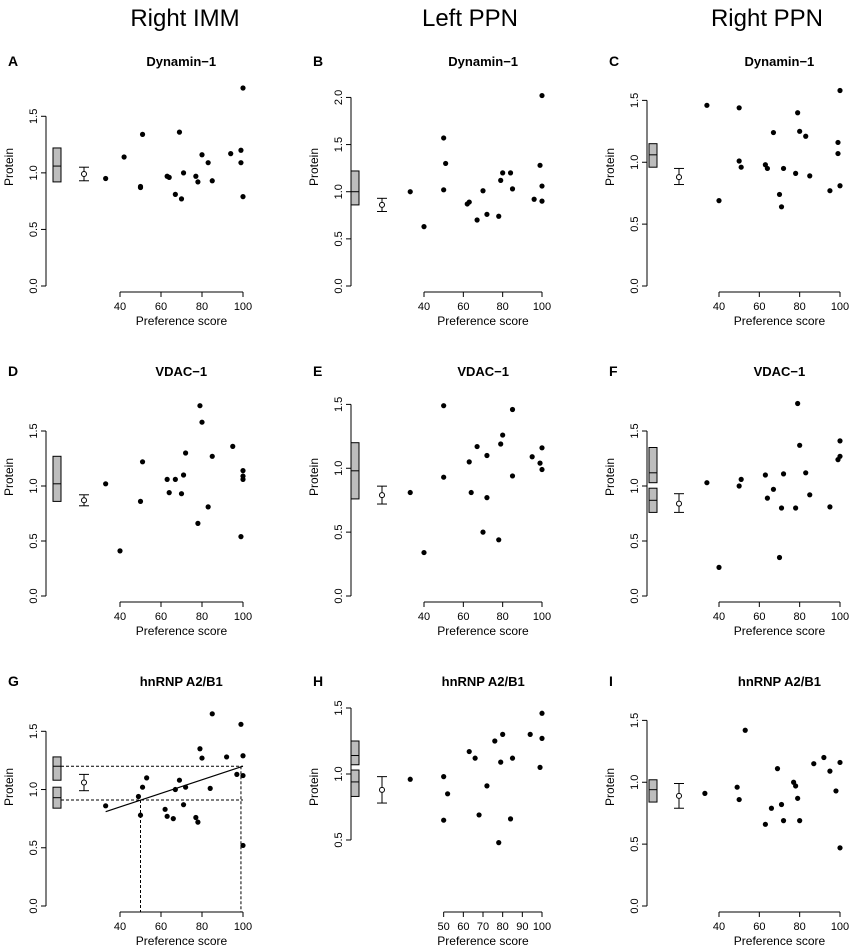 The width and height of the screenshot is (851, 949). Describe the element at coordinates (542, 307) in the screenshot. I see `x-tick-label: 100` at that location.